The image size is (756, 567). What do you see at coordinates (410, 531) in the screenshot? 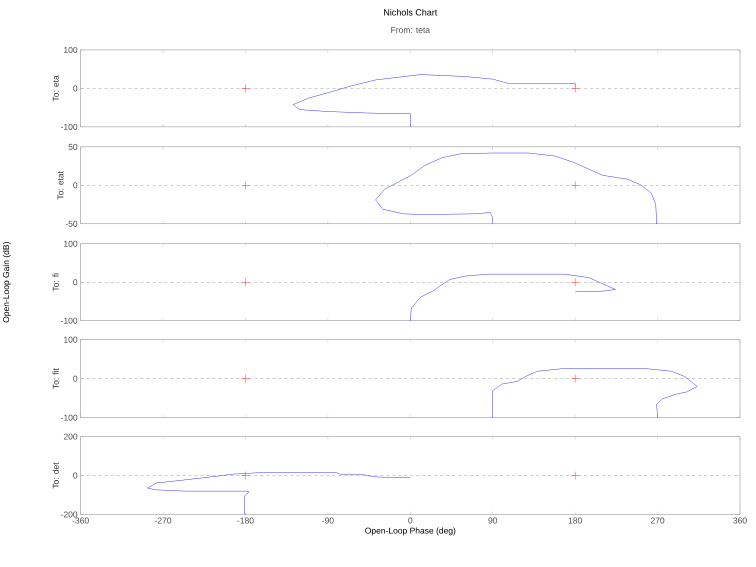
I see `x-axis-title: Open-Loop Phase (deg)` at bounding box center [410, 531].